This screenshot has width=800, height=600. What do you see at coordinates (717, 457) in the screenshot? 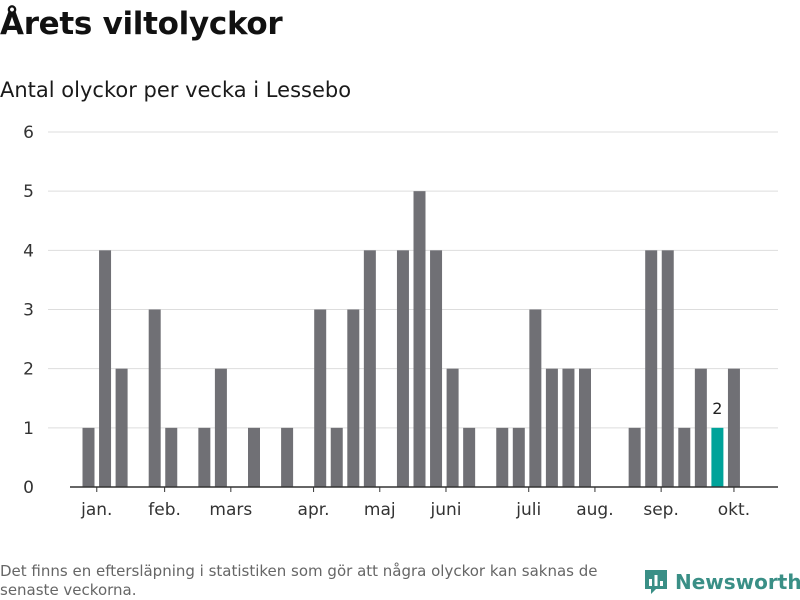
I see `bar-highlight` at bounding box center [717, 457].